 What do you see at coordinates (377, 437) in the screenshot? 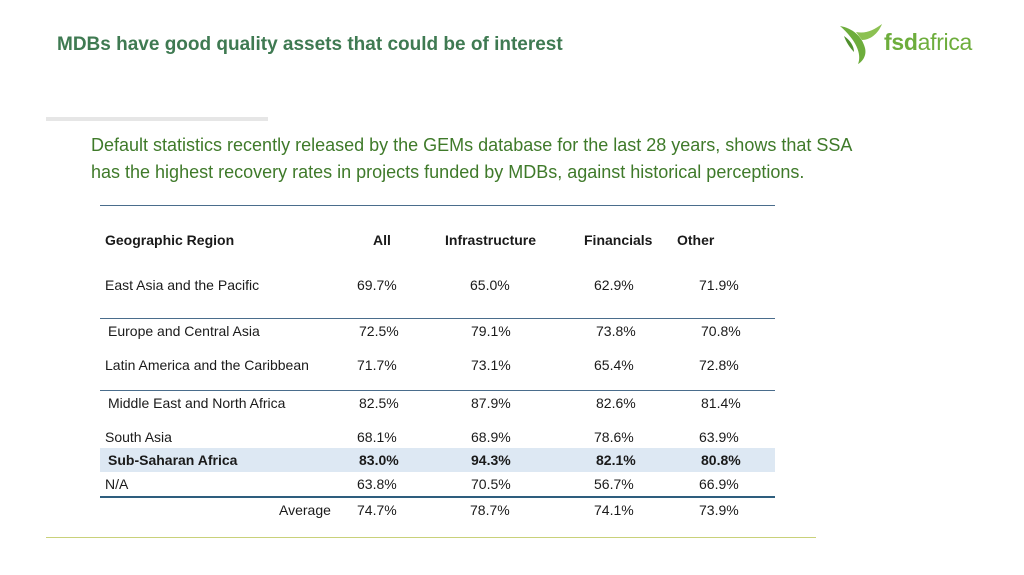
I see `cell-all: 68.1%` at bounding box center [377, 437].